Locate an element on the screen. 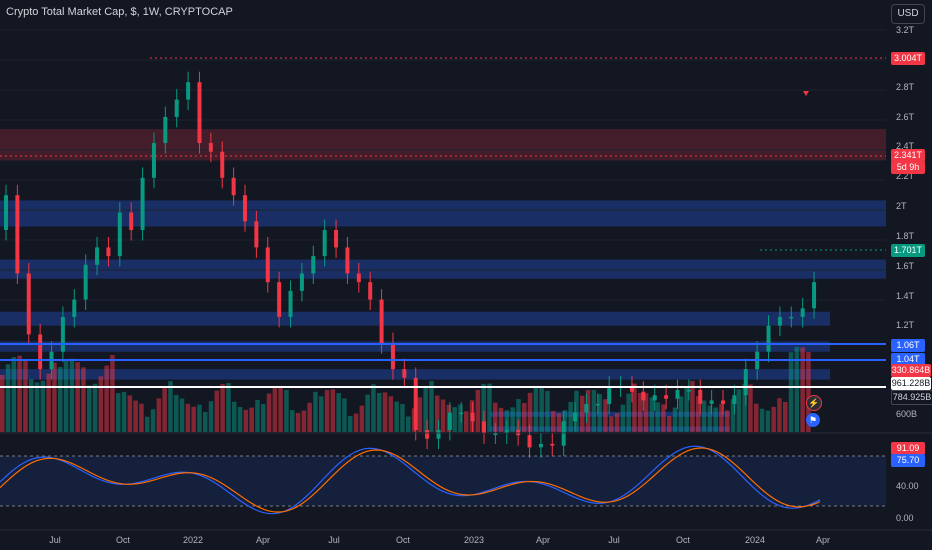 The height and width of the screenshot is (550, 932). price-tag: 1.701T is located at coordinates (908, 250).